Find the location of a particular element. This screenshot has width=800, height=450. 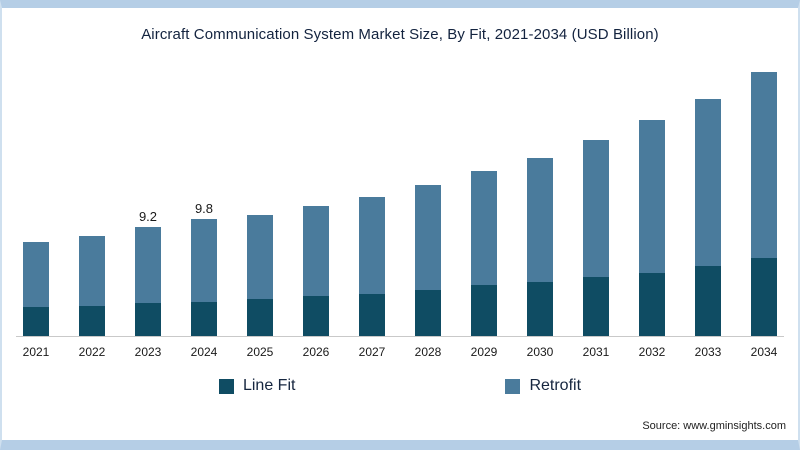

x-axis-label-2027: 2027 is located at coordinates (372, 352).